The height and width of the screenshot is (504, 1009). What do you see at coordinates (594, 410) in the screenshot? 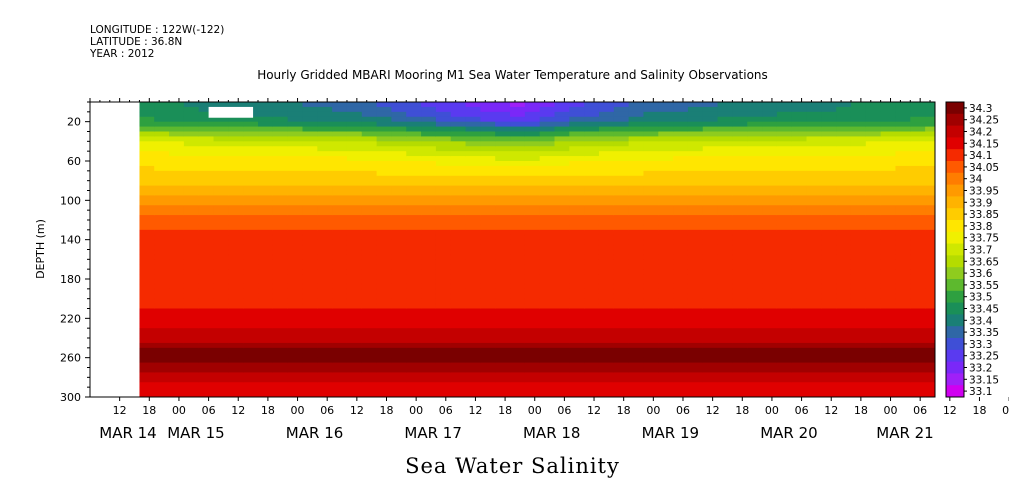
I see `x-tick-label: 12` at bounding box center [594, 410].